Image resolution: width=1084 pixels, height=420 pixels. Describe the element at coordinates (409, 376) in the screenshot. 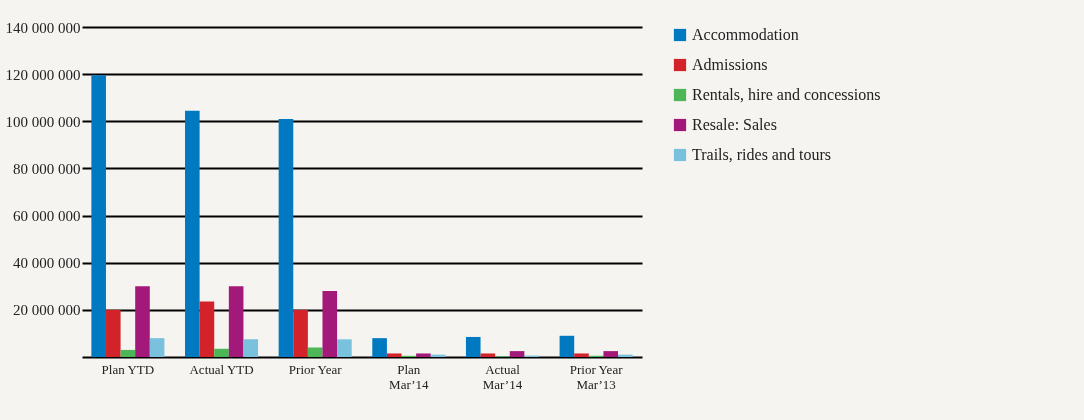

I see `x-tick-label: Plan Mar’14` at that location.